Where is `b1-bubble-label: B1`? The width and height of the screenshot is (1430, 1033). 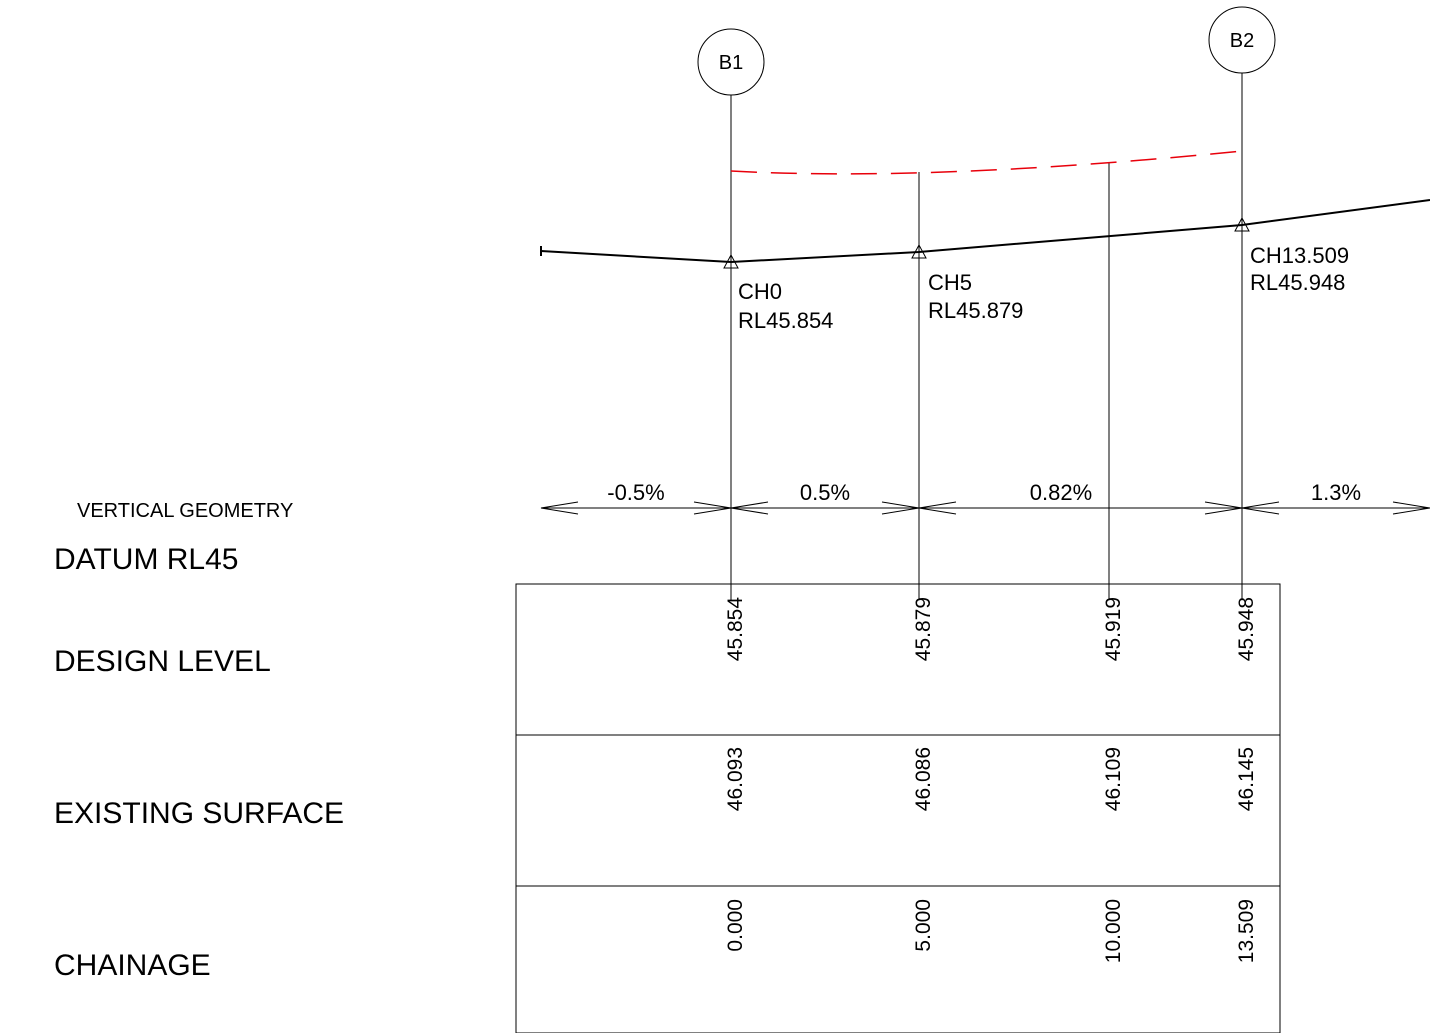 b1-bubble-label: B1 is located at coordinates (731, 63).